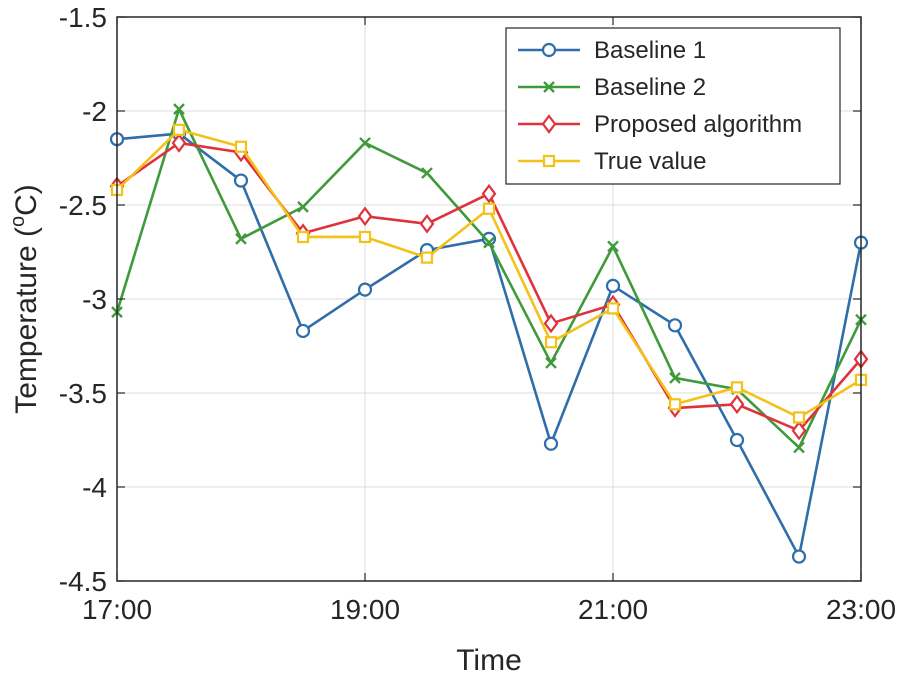 The height and width of the screenshot is (676, 900). What do you see at coordinates (83, 393) in the screenshot?
I see `y-tick-label: -3.5` at bounding box center [83, 393].